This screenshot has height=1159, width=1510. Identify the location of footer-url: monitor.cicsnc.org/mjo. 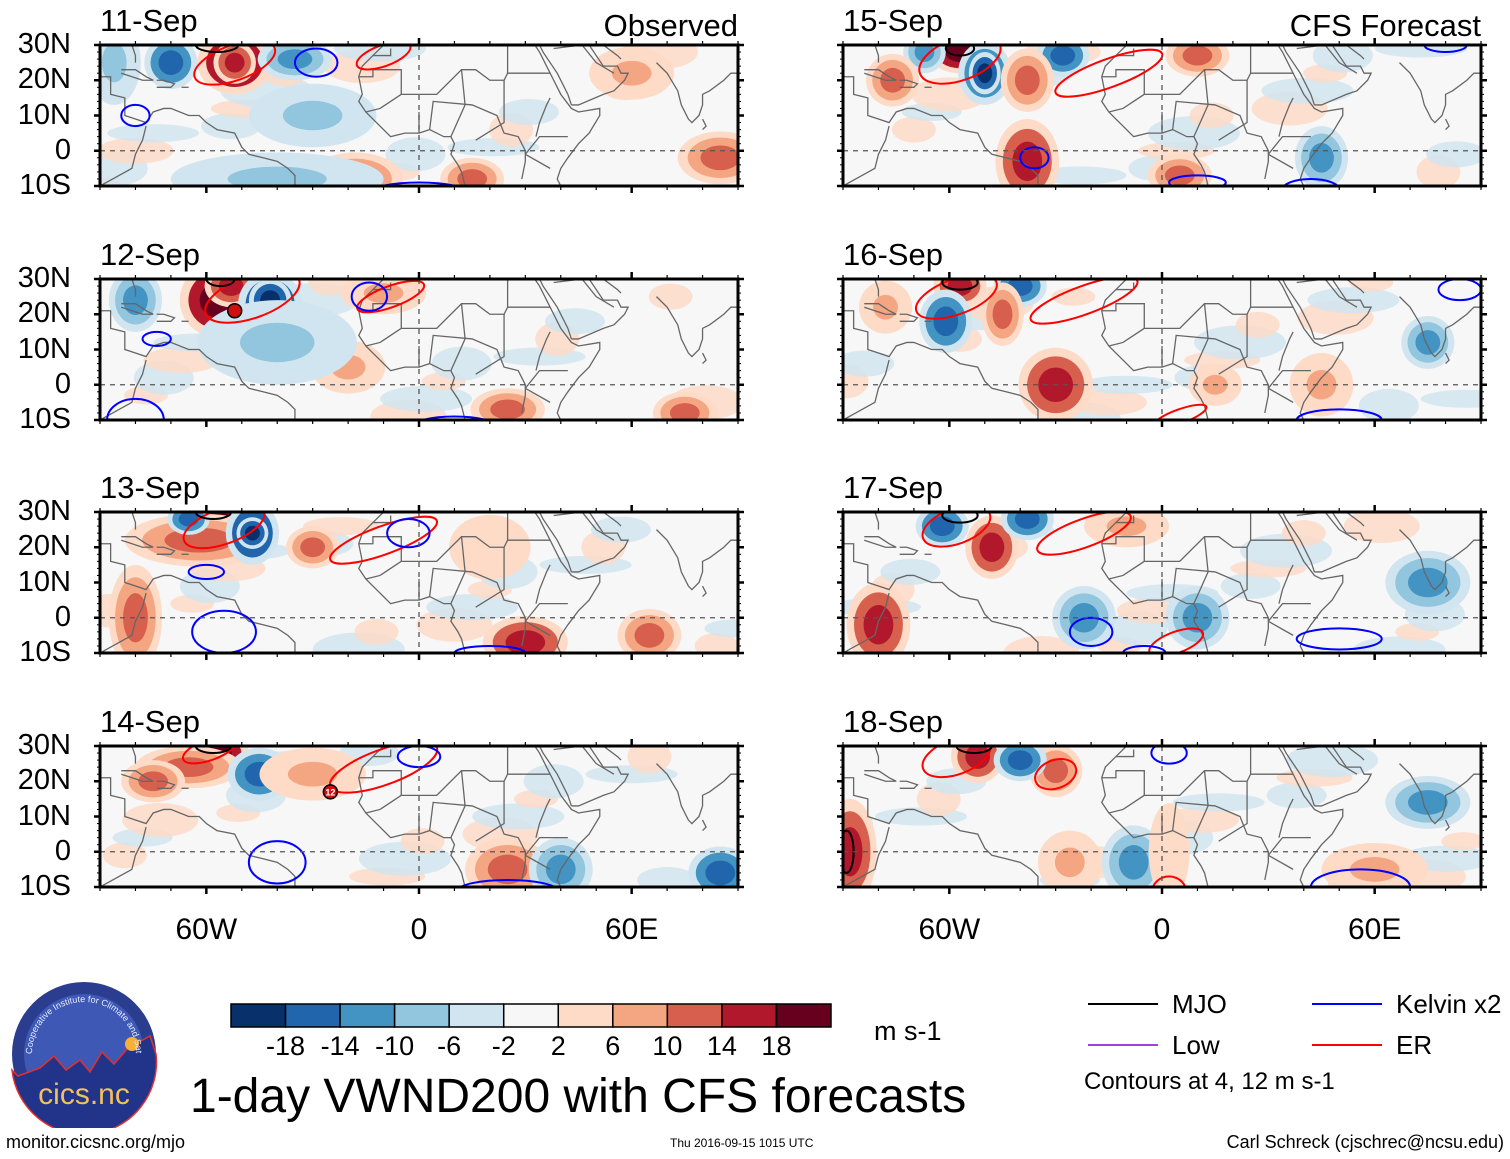
(96, 1142).